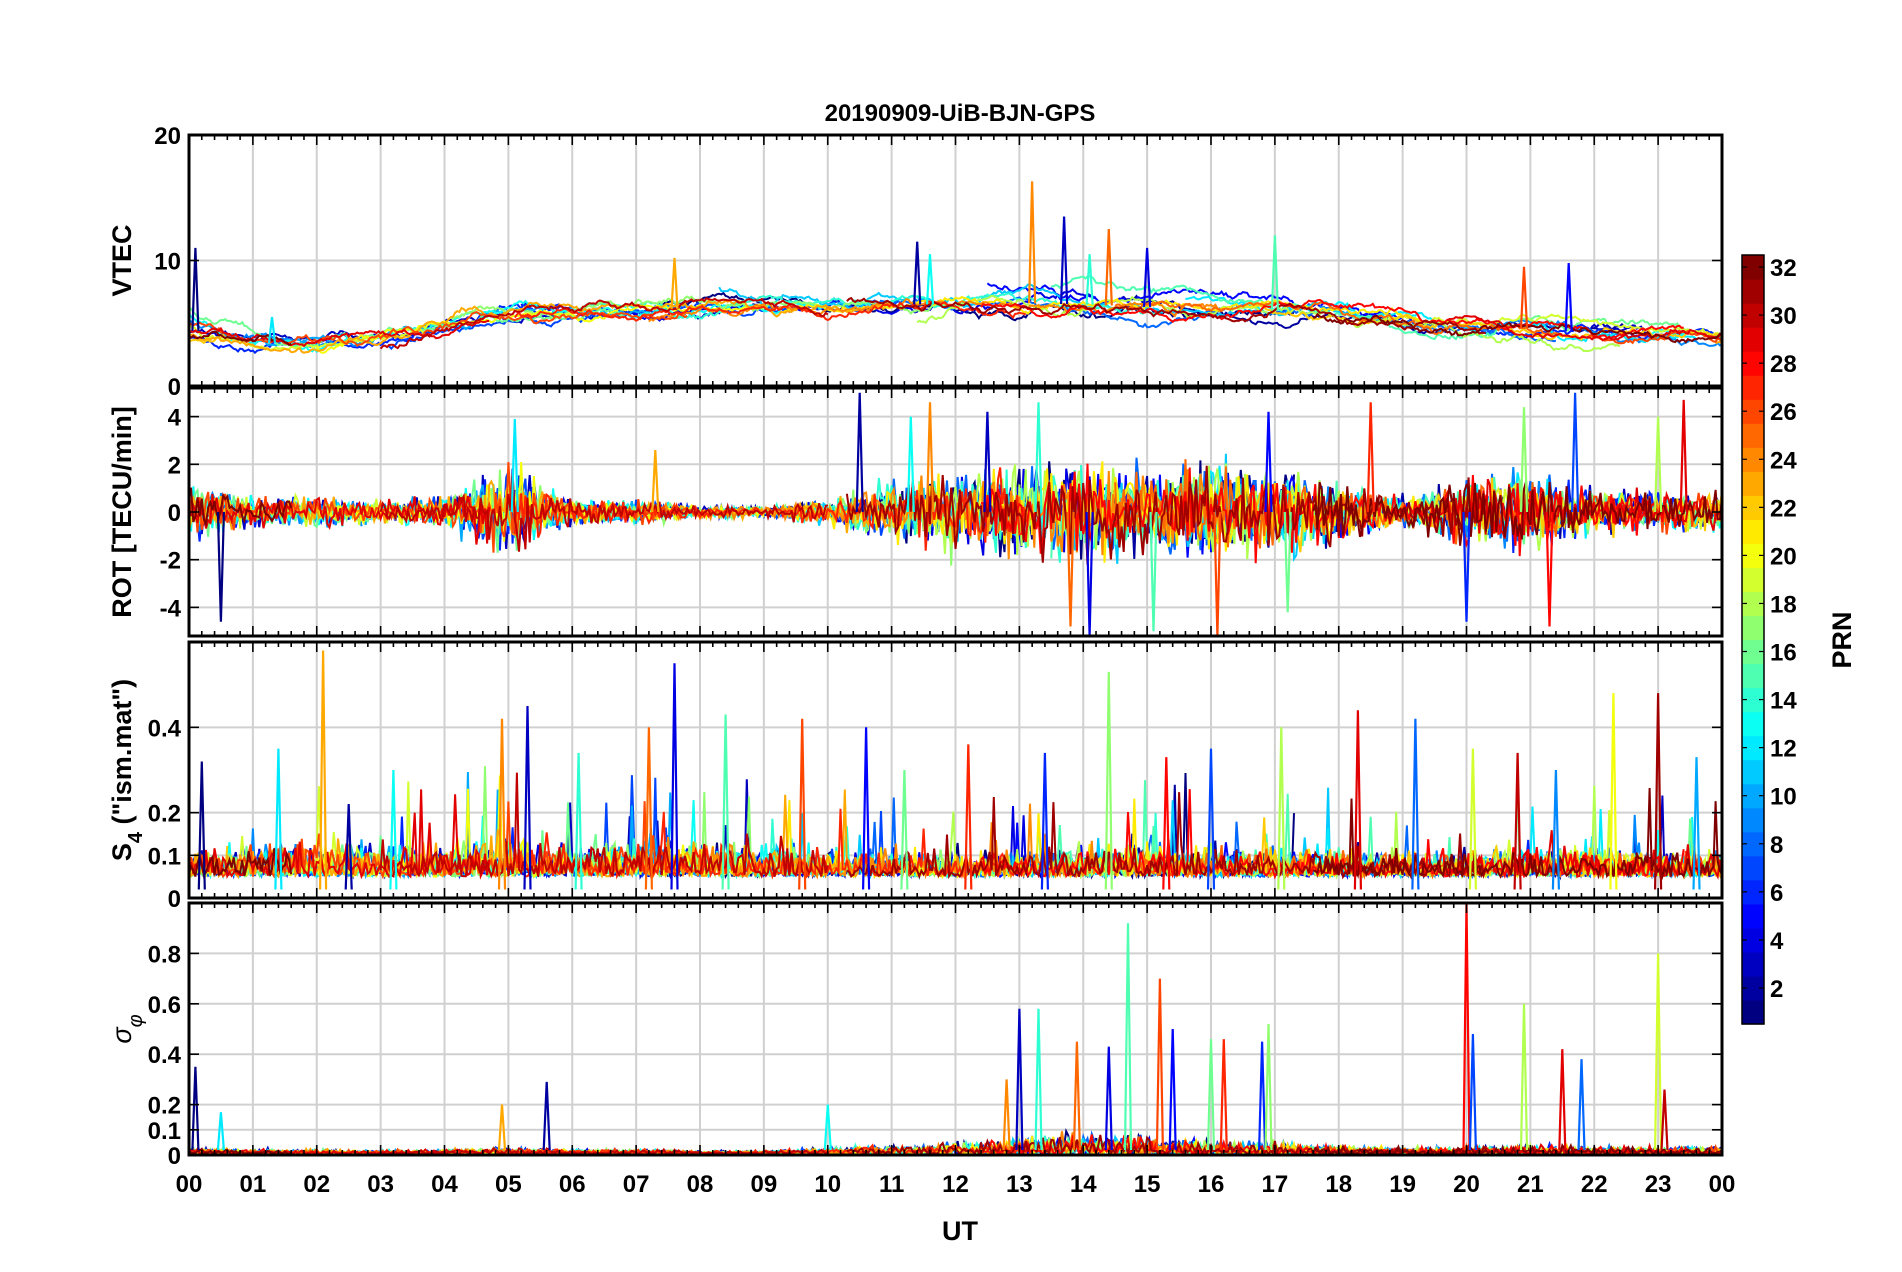 The width and height of the screenshot is (1902, 1272). What do you see at coordinates (1594, 1184) in the screenshot?
I see `x-tick-label: 22` at bounding box center [1594, 1184].